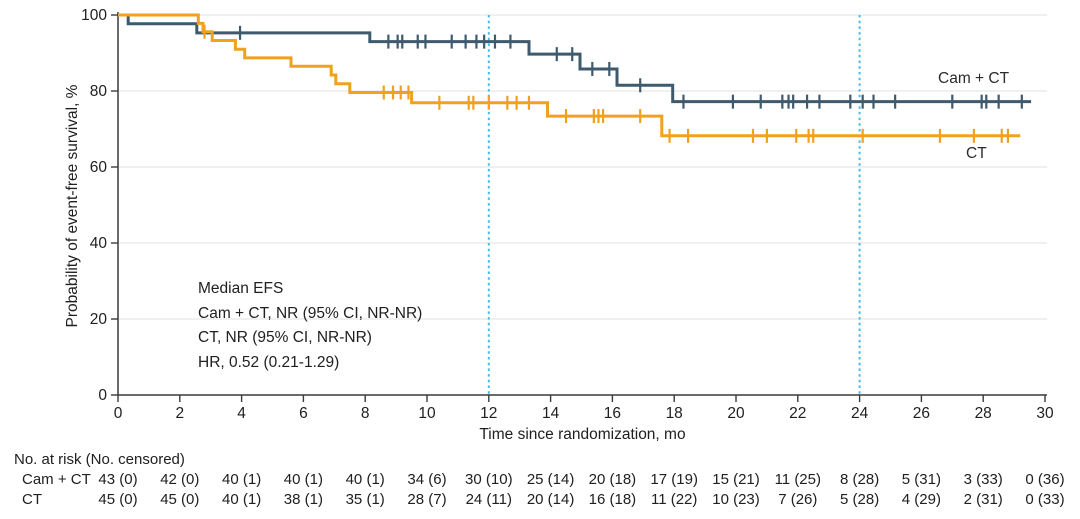 The height and width of the screenshot is (519, 1080). Describe the element at coordinates (488, 413) in the screenshot. I see `x-tick-label: 12` at that location.